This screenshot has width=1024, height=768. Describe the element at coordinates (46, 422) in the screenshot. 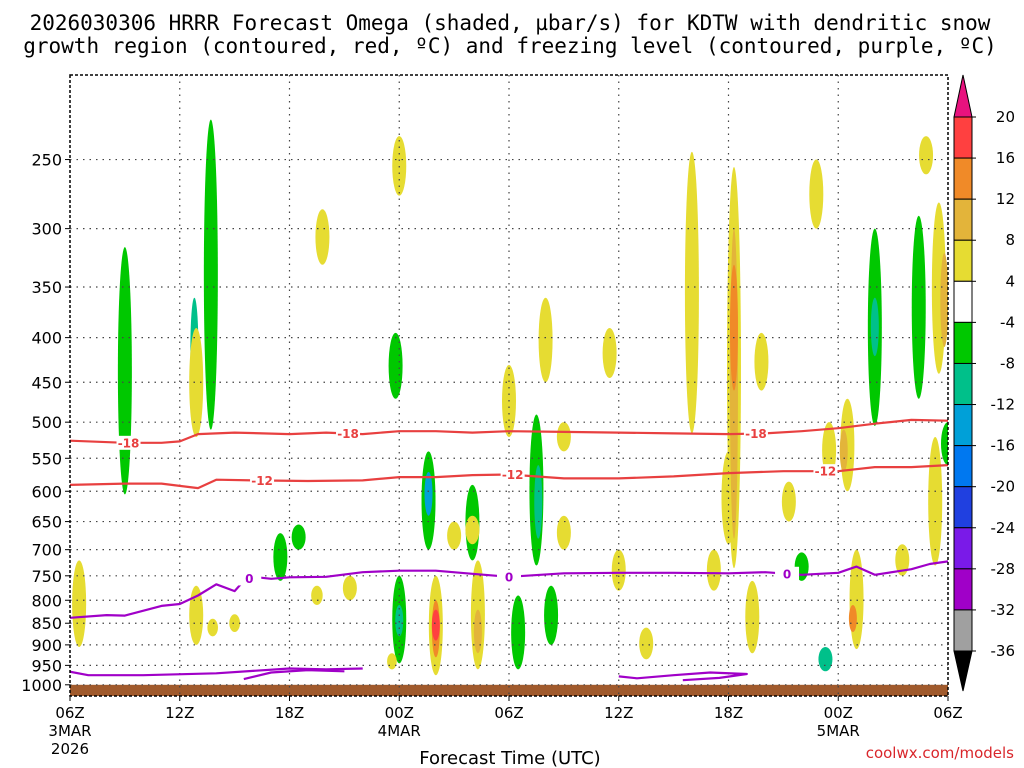

I see `y-tick-label: 500` at that location.